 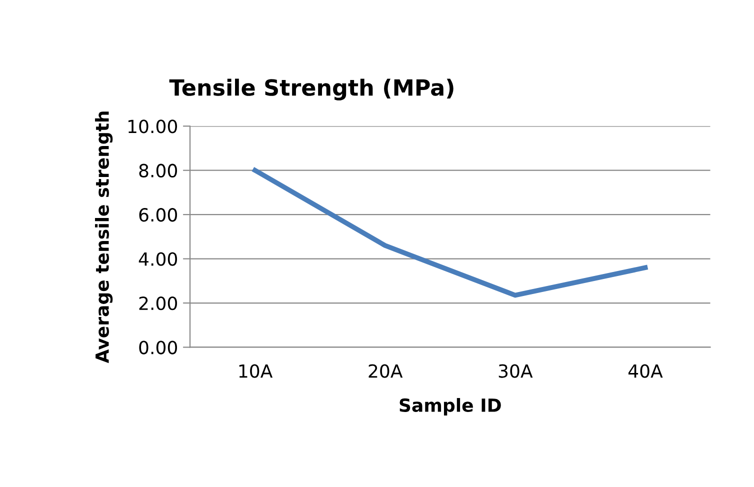 What do you see at coordinates (104, 238) in the screenshot?
I see `y-axis-title: Average tensile strength` at bounding box center [104, 238].